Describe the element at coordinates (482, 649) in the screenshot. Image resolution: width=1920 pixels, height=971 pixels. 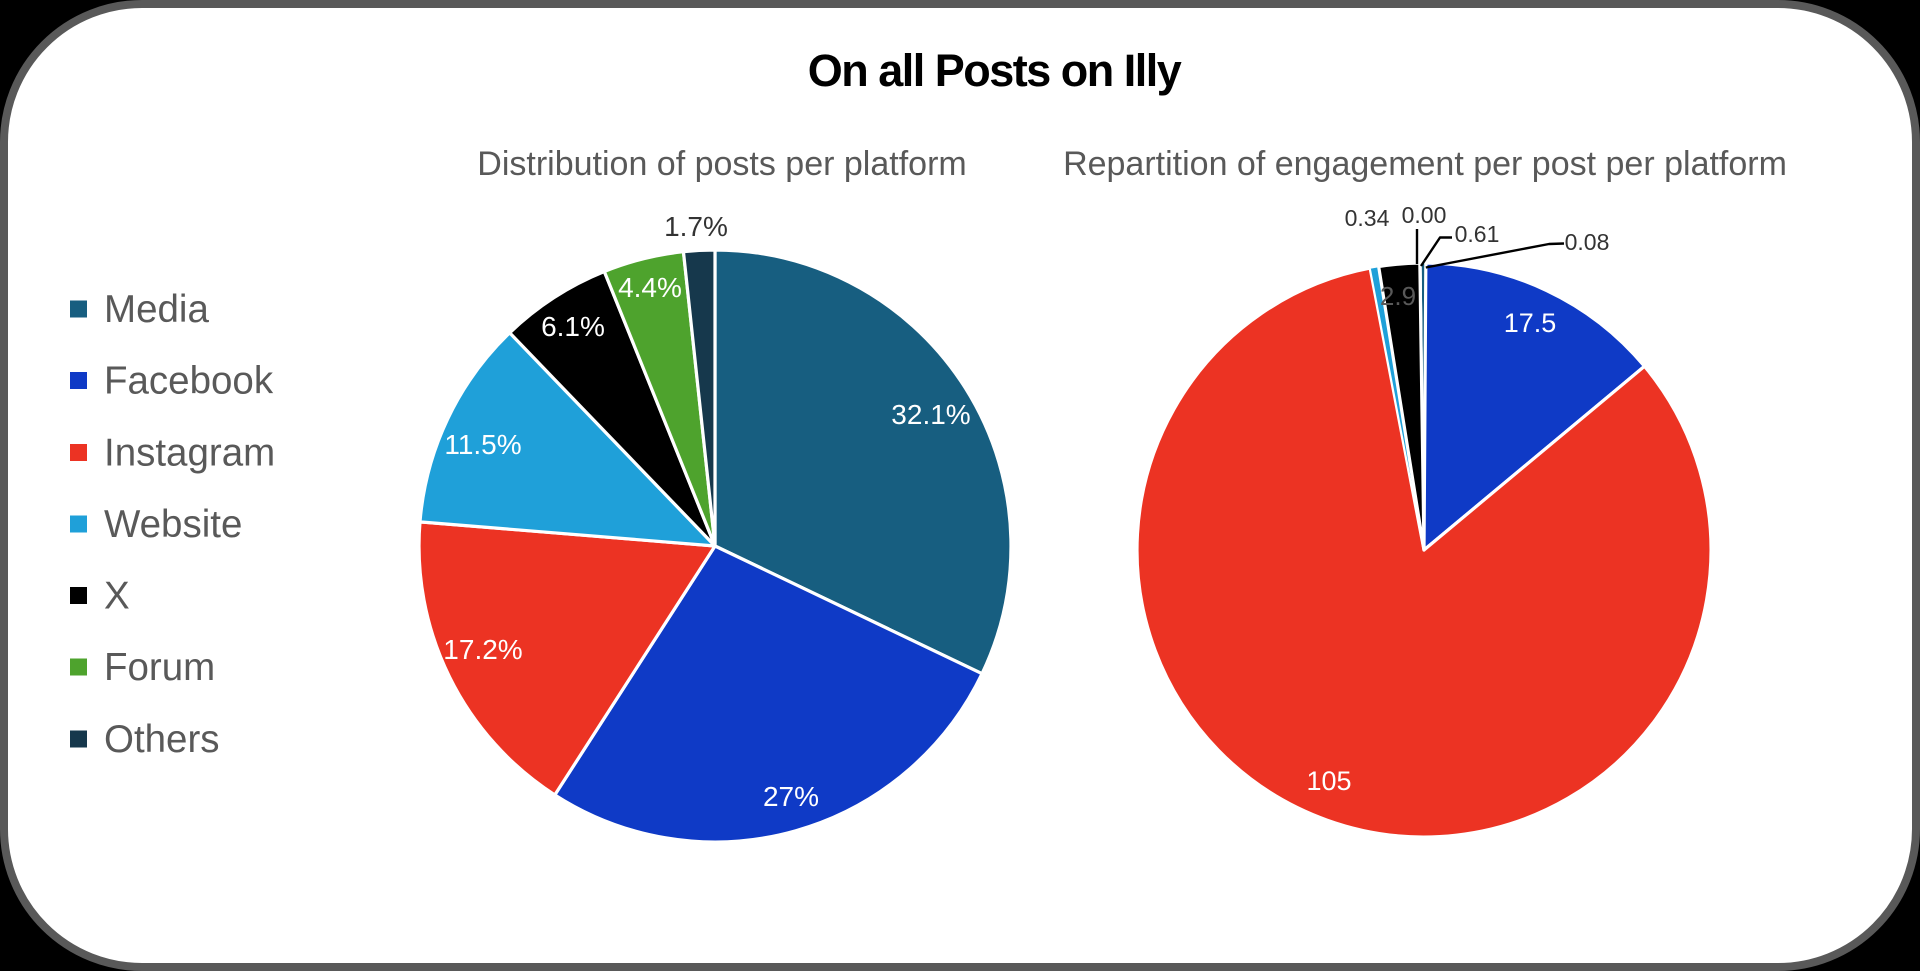
I see `svg-text: 17.2%` at that location.